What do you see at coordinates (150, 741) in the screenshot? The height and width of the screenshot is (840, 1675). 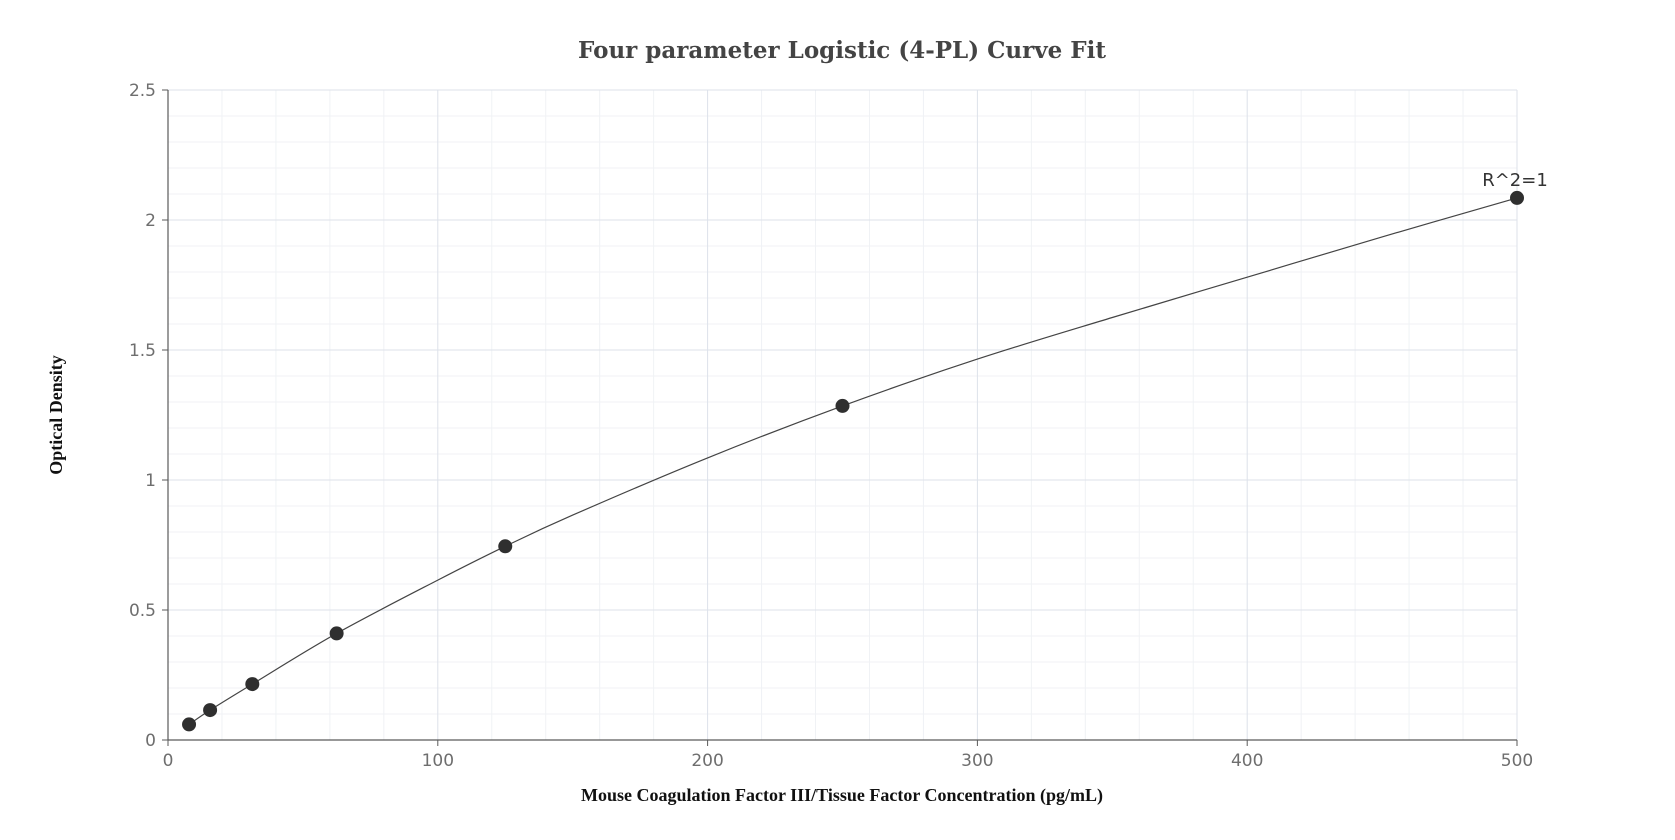 I see `y-tick-label: 0` at bounding box center [150, 741].